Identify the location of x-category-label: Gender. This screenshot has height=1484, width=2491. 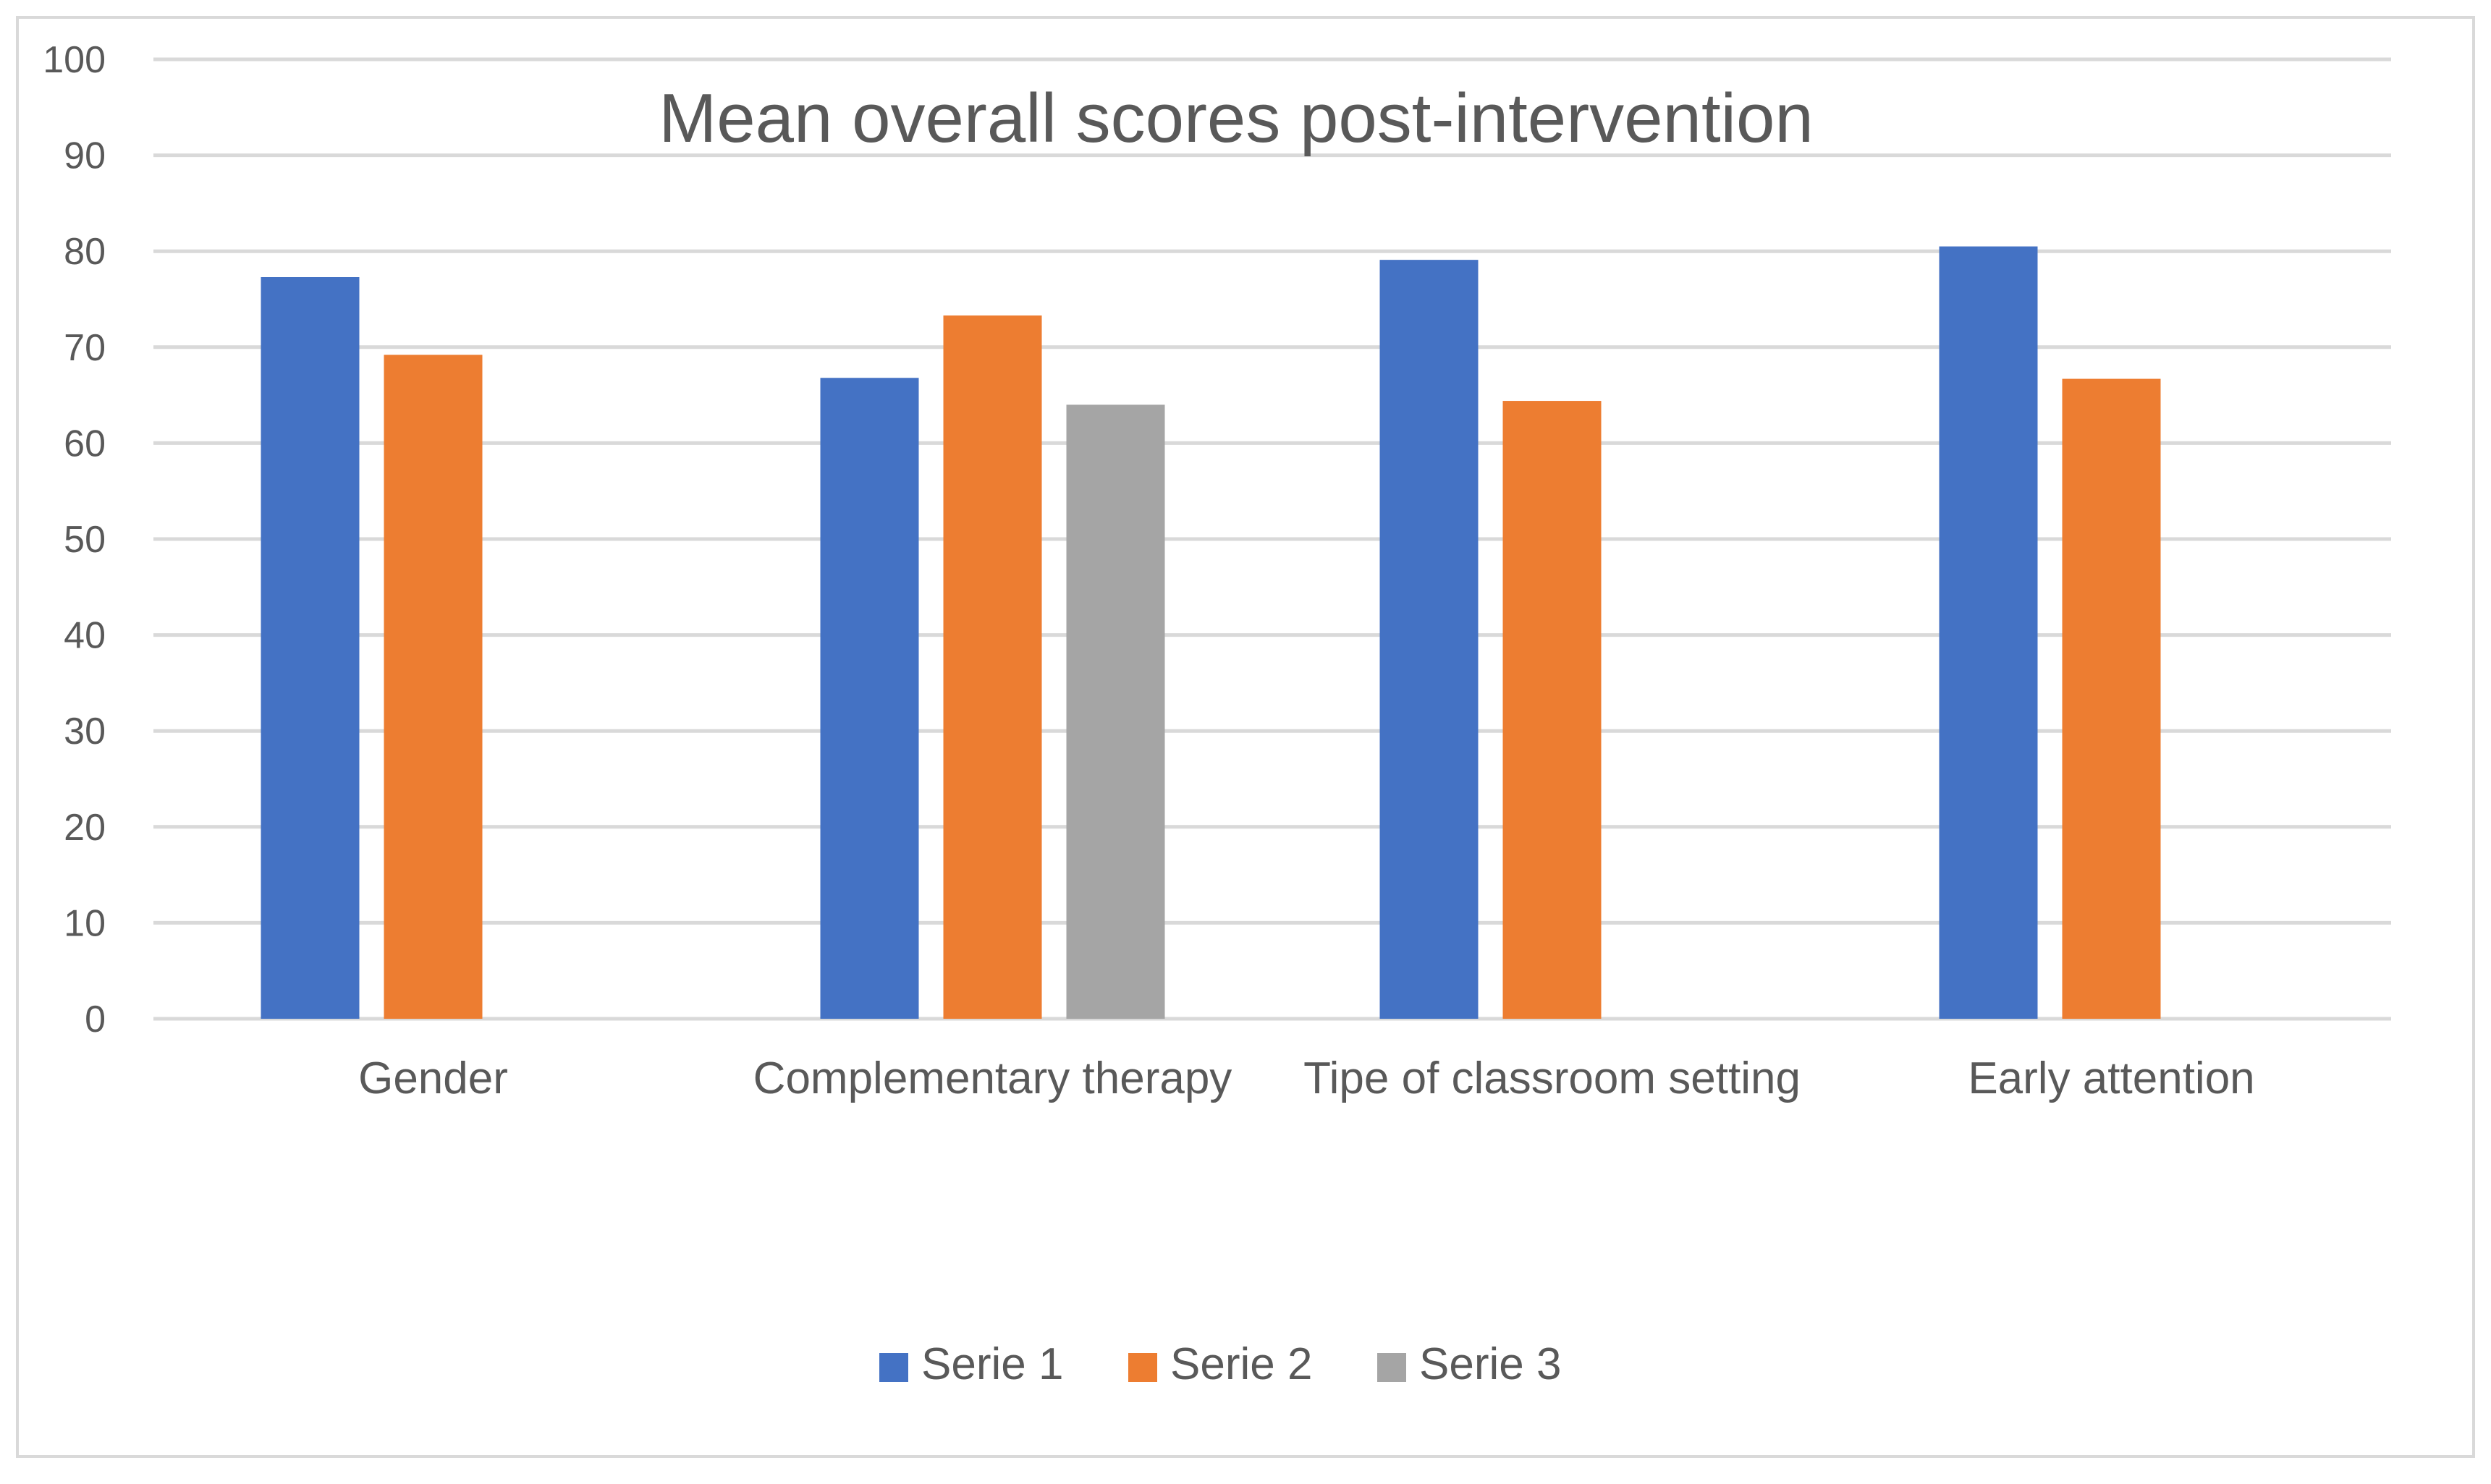
(433, 1078).